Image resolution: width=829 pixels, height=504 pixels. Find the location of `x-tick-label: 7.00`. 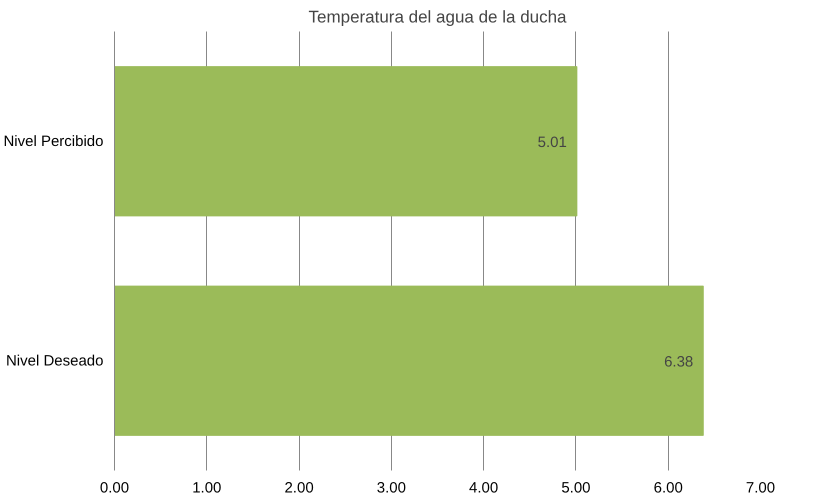

x-tick-label: 7.00 is located at coordinates (761, 488).